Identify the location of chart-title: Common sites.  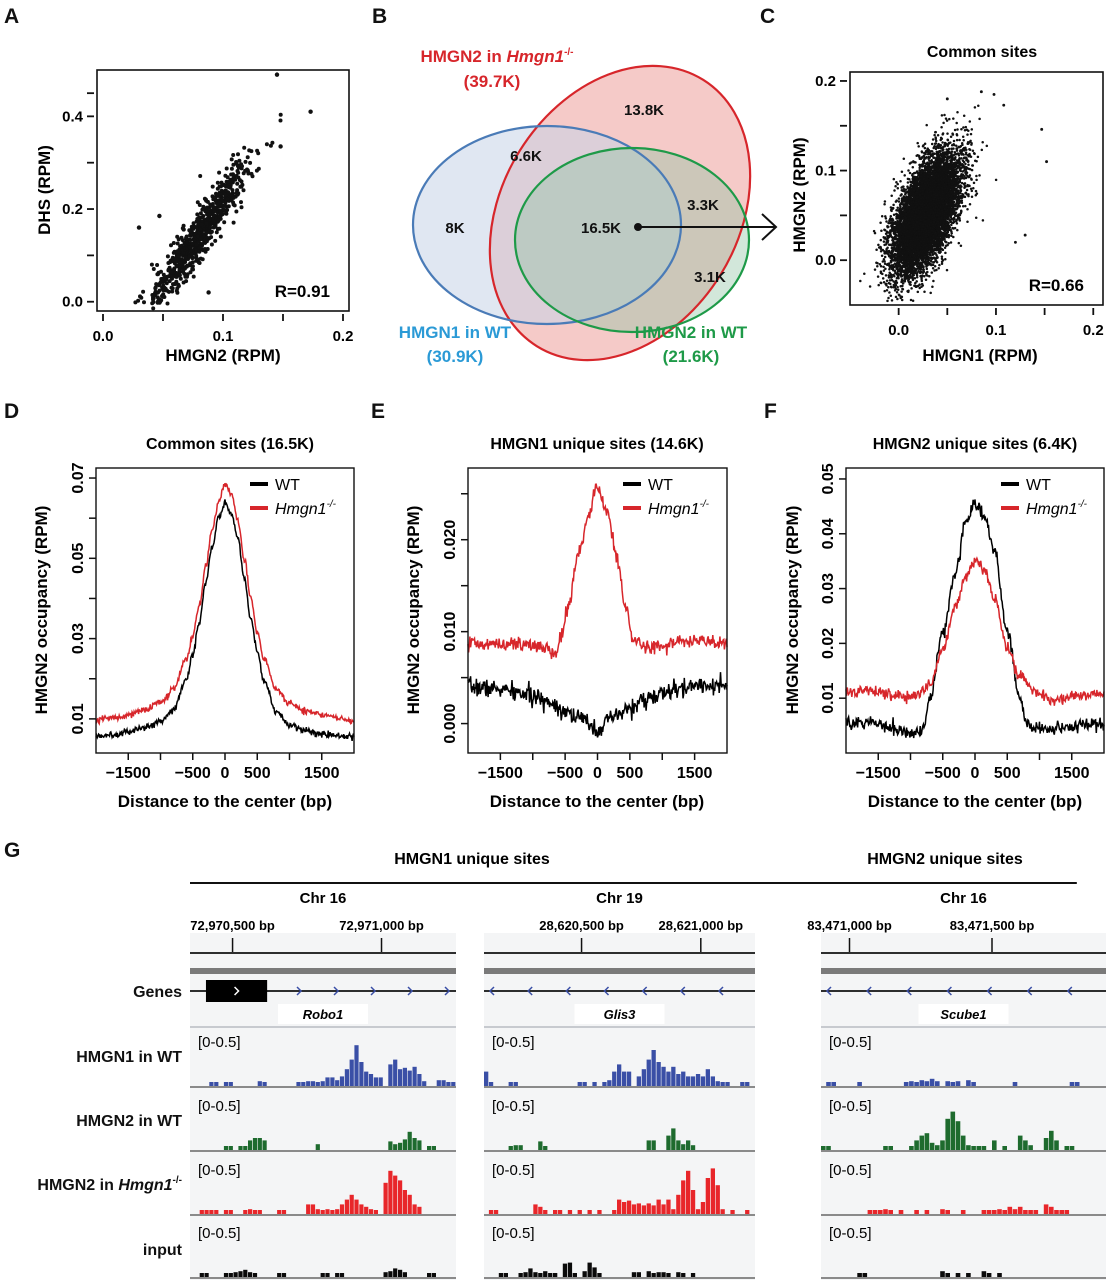
(982, 52).